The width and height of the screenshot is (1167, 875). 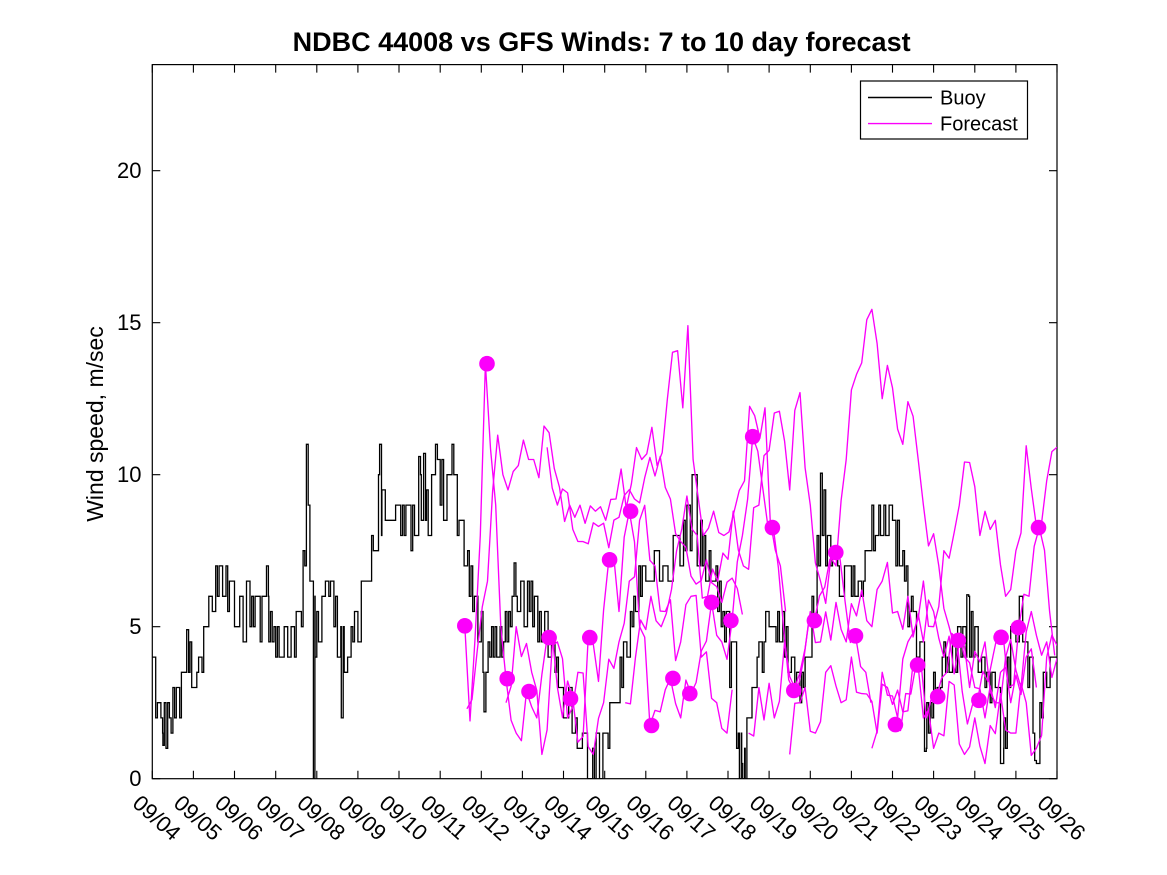 I want to click on svg-text: Wind speed, m/sec, so click(x=95, y=424).